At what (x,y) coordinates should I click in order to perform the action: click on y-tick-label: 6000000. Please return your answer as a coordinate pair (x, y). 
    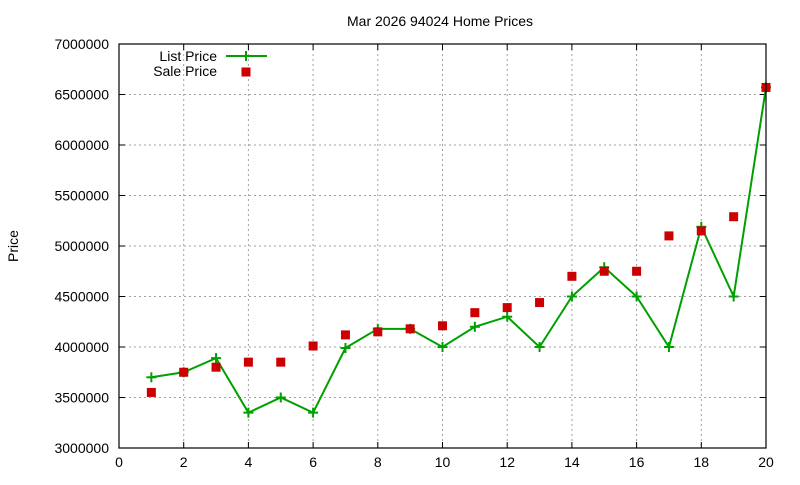
    Looking at the image, I should click on (81, 145).